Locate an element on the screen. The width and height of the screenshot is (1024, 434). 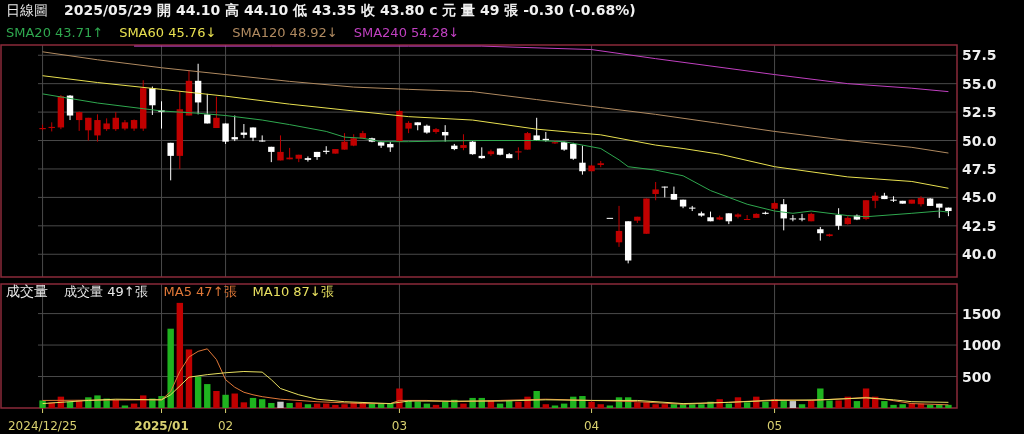
y-tick-label: 47.5 is located at coordinates (979, 168).